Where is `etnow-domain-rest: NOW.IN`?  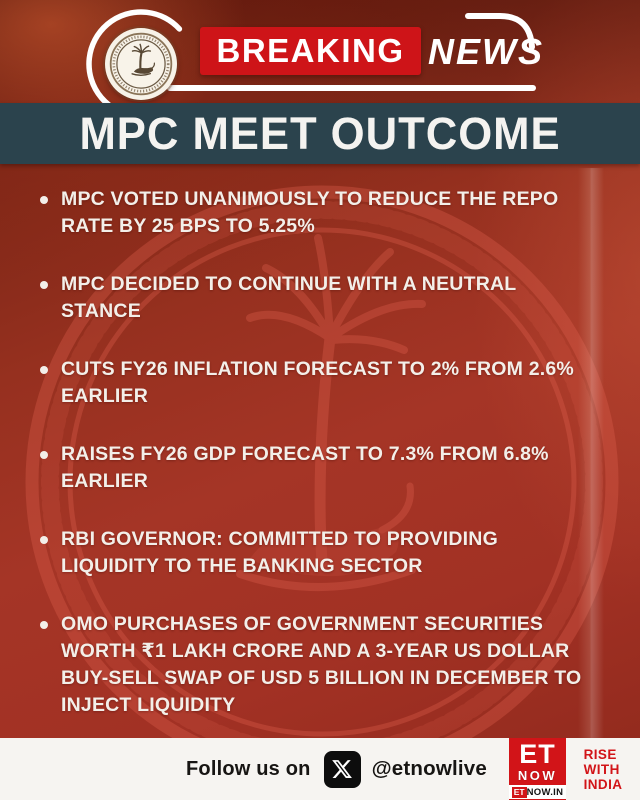
etnow-domain-rest: NOW.IN is located at coordinates (545, 792).